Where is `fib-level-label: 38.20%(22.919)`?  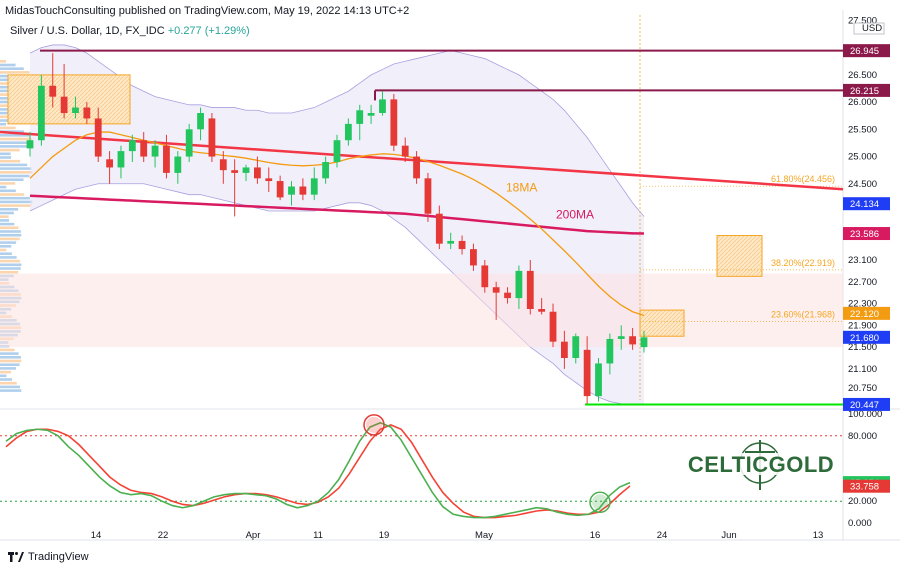 fib-level-label: 38.20%(22.919) is located at coordinates (803, 263).